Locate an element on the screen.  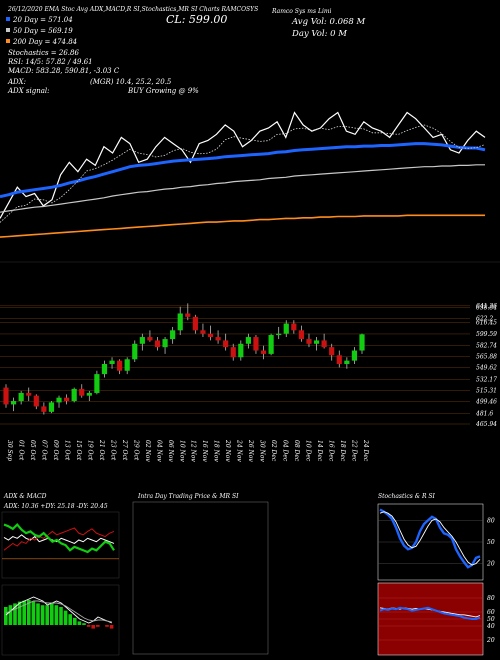
date-tick-label: 10 Nov is located at coordinates (181, 451).